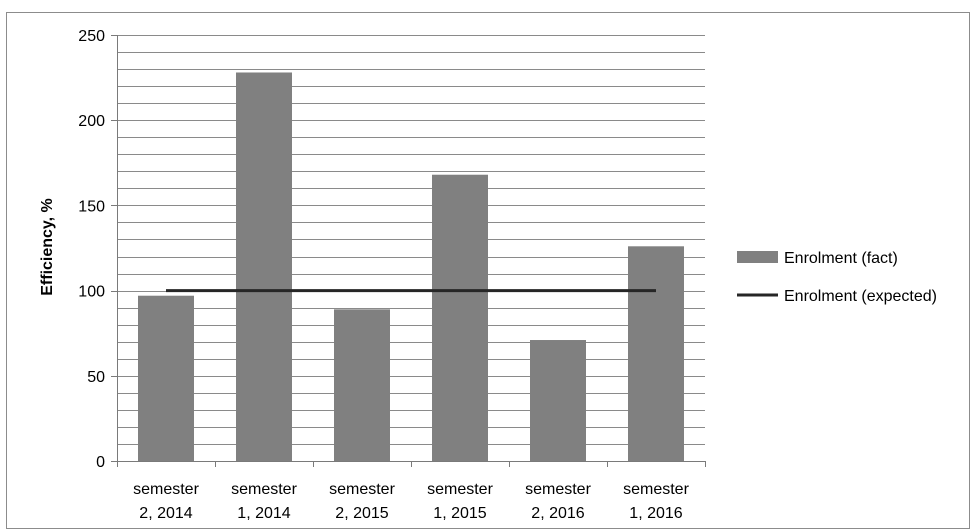 This screenshot has height=531, width=973. What do you see at coordinates (91, 292) in the screenshot?
I see `y-tick-label: 100` at bounding box center [91, 292].